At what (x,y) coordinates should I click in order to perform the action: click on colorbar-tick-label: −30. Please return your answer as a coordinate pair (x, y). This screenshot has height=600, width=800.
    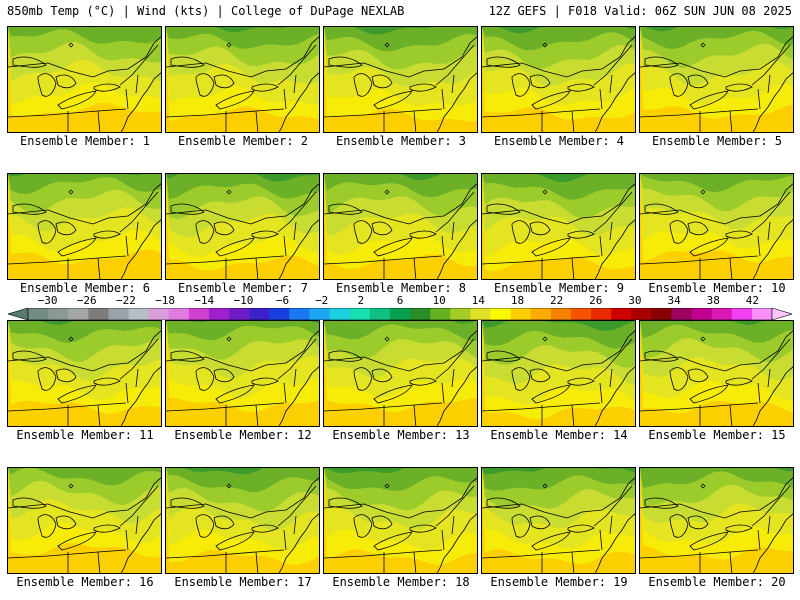
    Looking at the image, I should click on (47, 300).